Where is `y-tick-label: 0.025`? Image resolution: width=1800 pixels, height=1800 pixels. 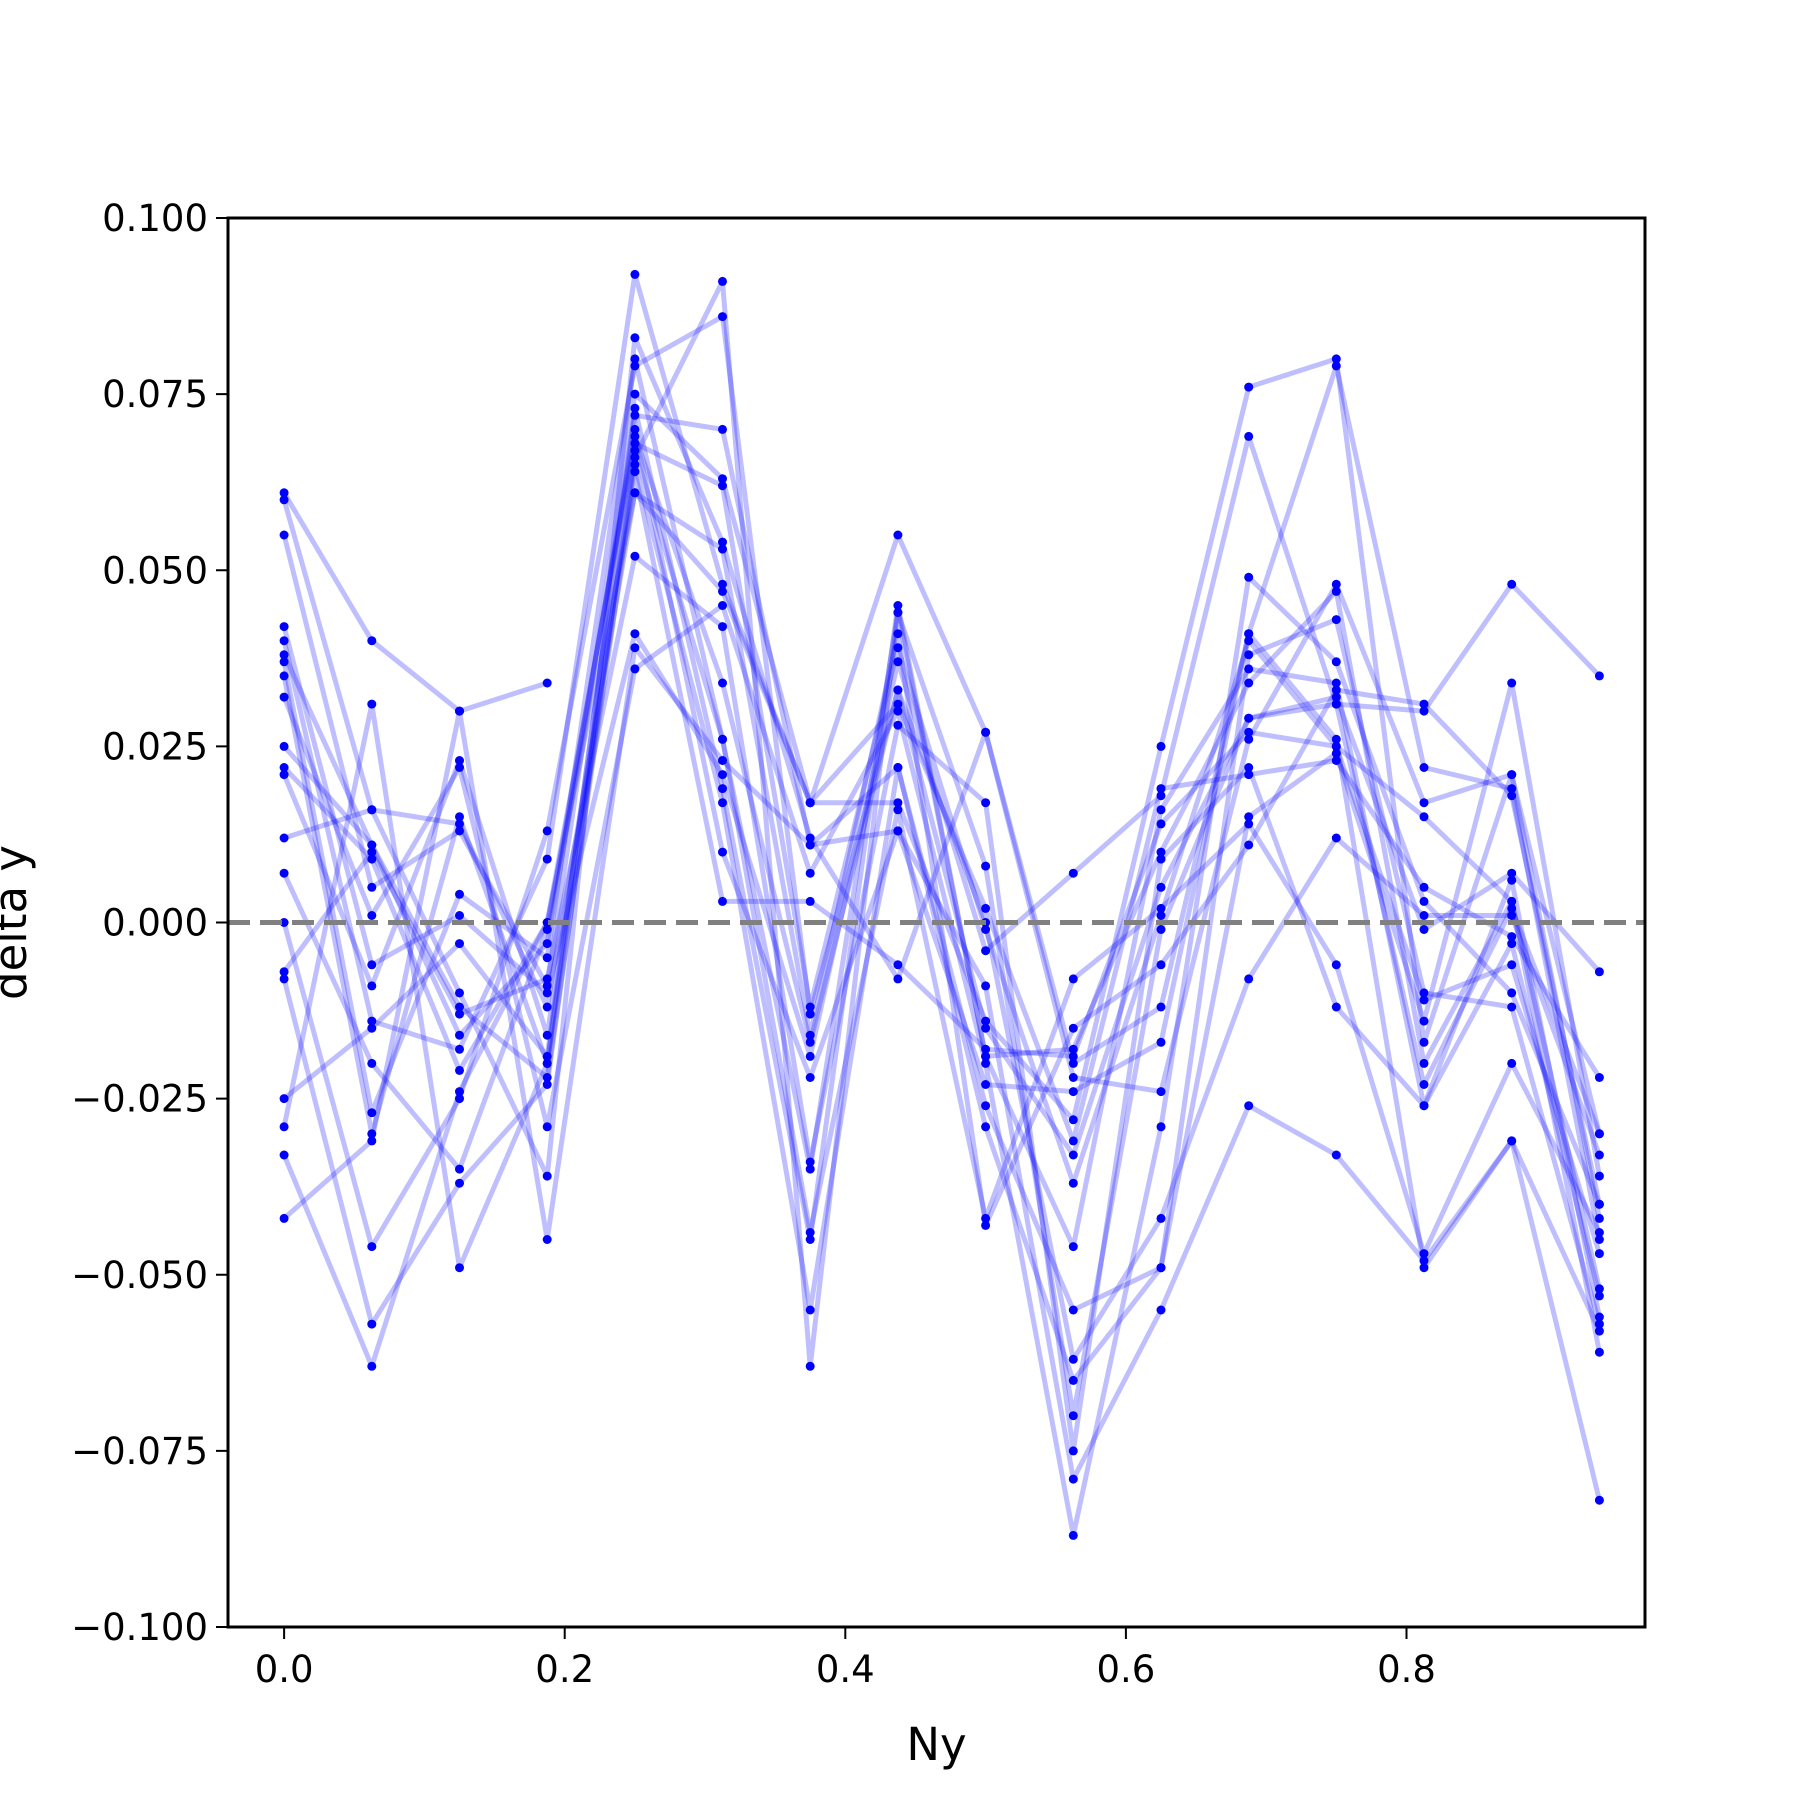 y-tick-label: 0.025 is located at coordinates (155, 746).